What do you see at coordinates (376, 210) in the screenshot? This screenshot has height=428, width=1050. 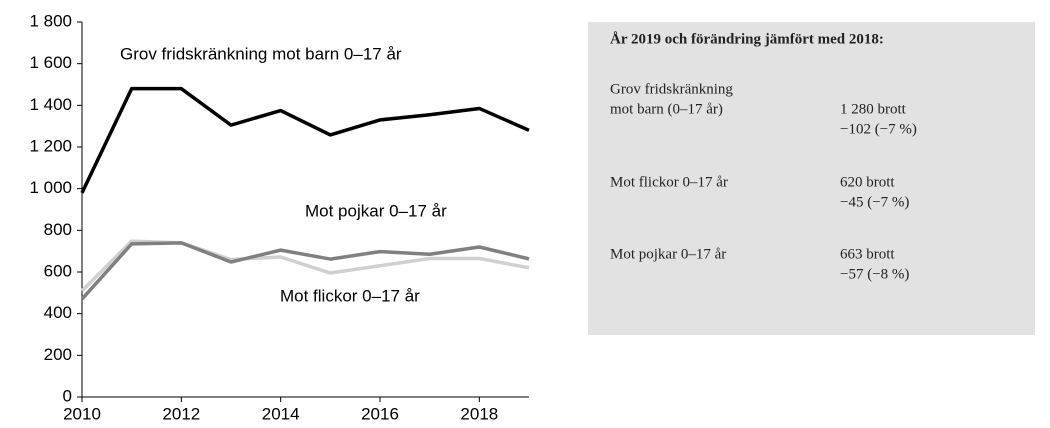 I see `series-label: Mot pojkar 0–17 år` at bounding box center [376, 210].